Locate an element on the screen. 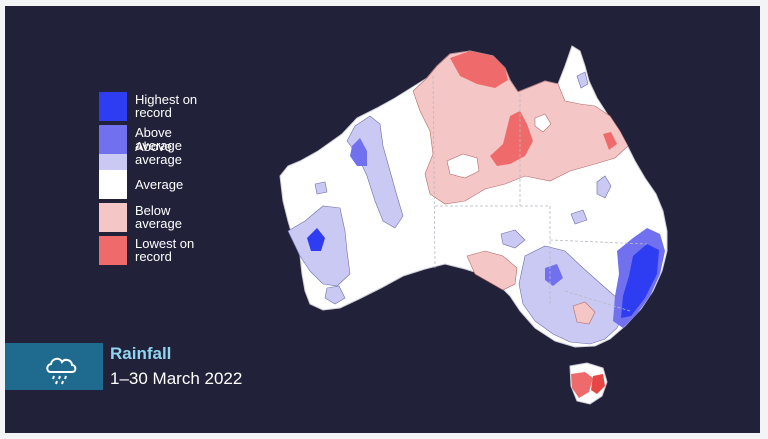 Image resolution: width=768 pixels, height=439 pixels. legend-label: Below average is located at coordinates (158, 217).